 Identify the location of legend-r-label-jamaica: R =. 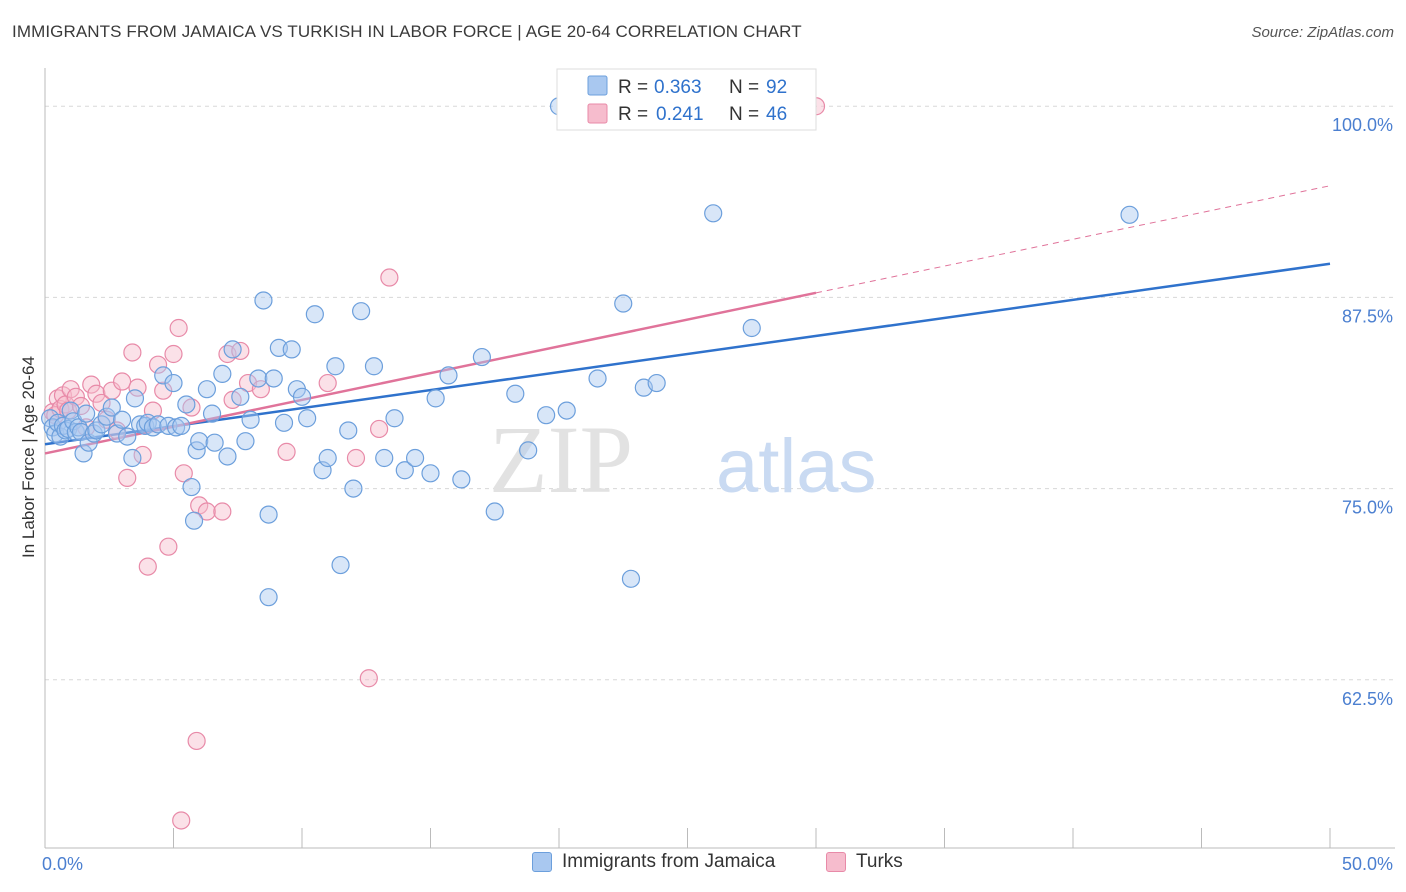
(633, 87).